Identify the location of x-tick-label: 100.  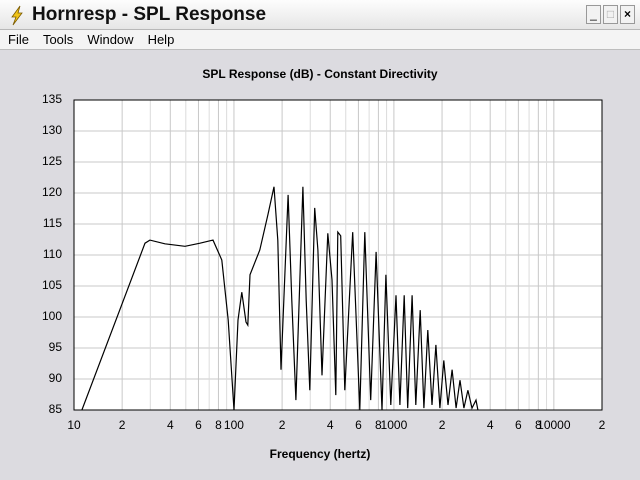
(234, 425).